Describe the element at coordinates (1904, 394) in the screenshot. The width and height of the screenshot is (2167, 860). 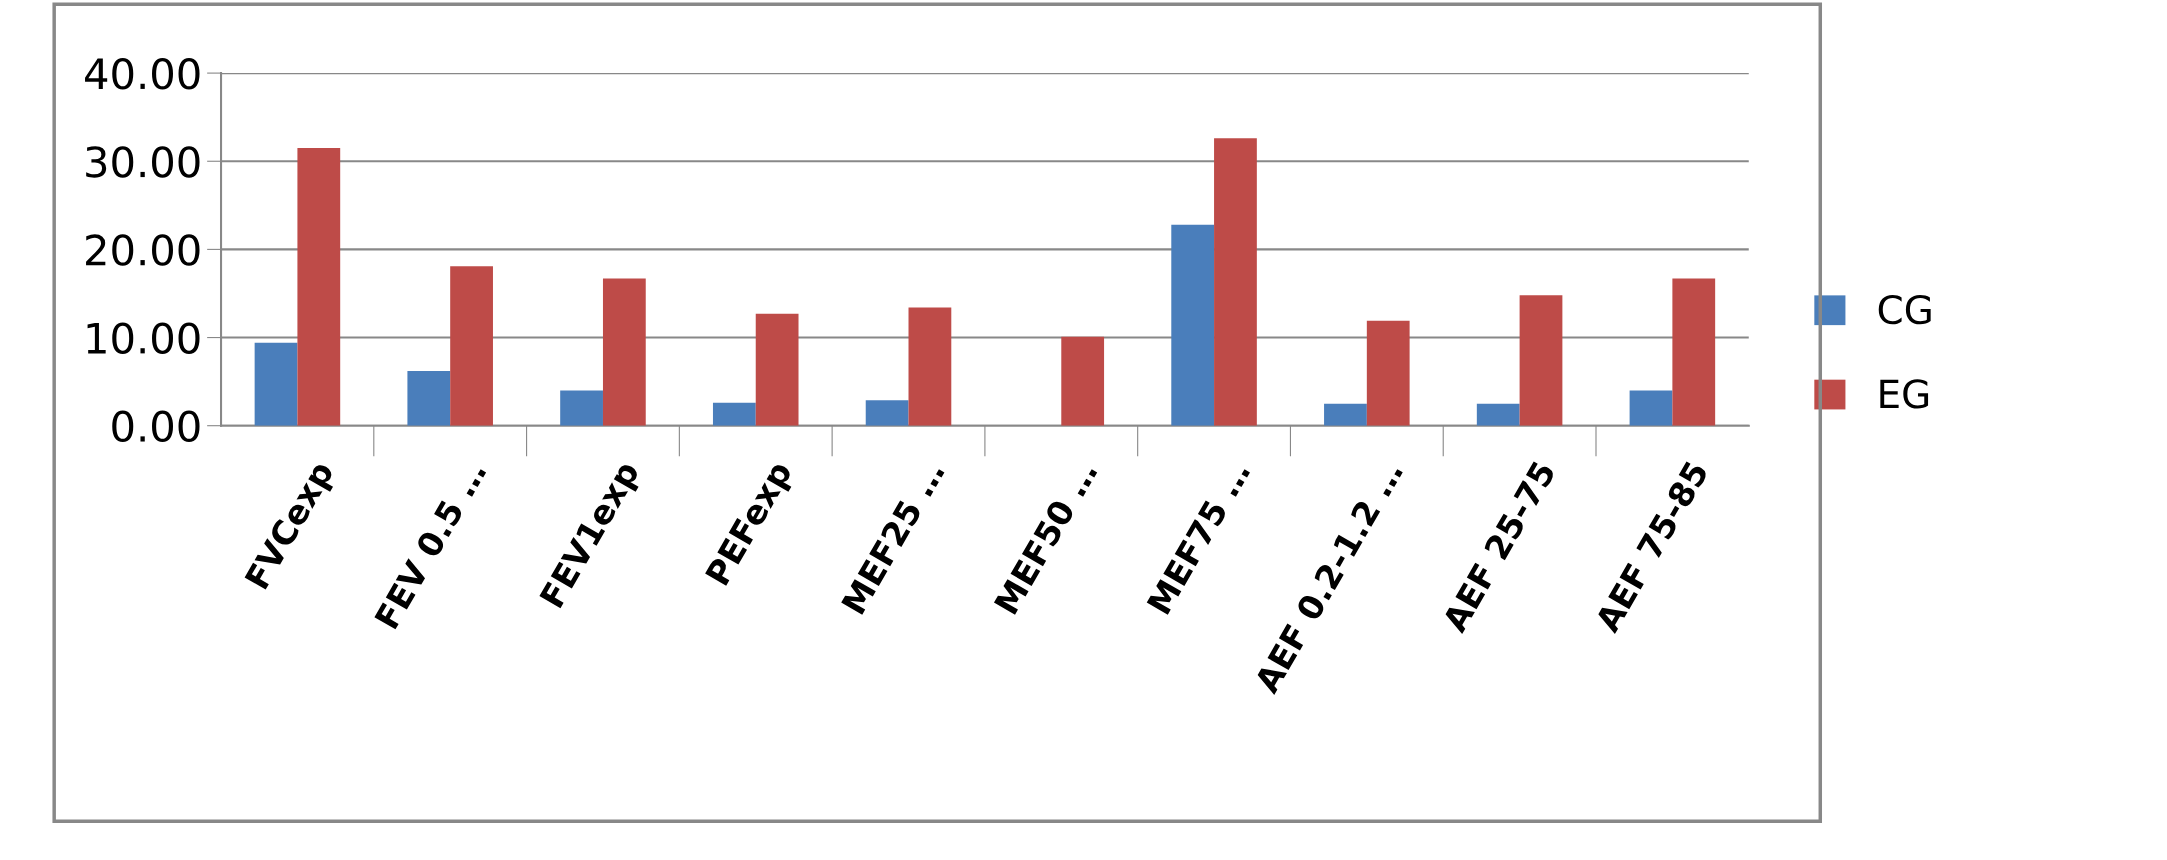
I see `legend-label: EG` at that location.